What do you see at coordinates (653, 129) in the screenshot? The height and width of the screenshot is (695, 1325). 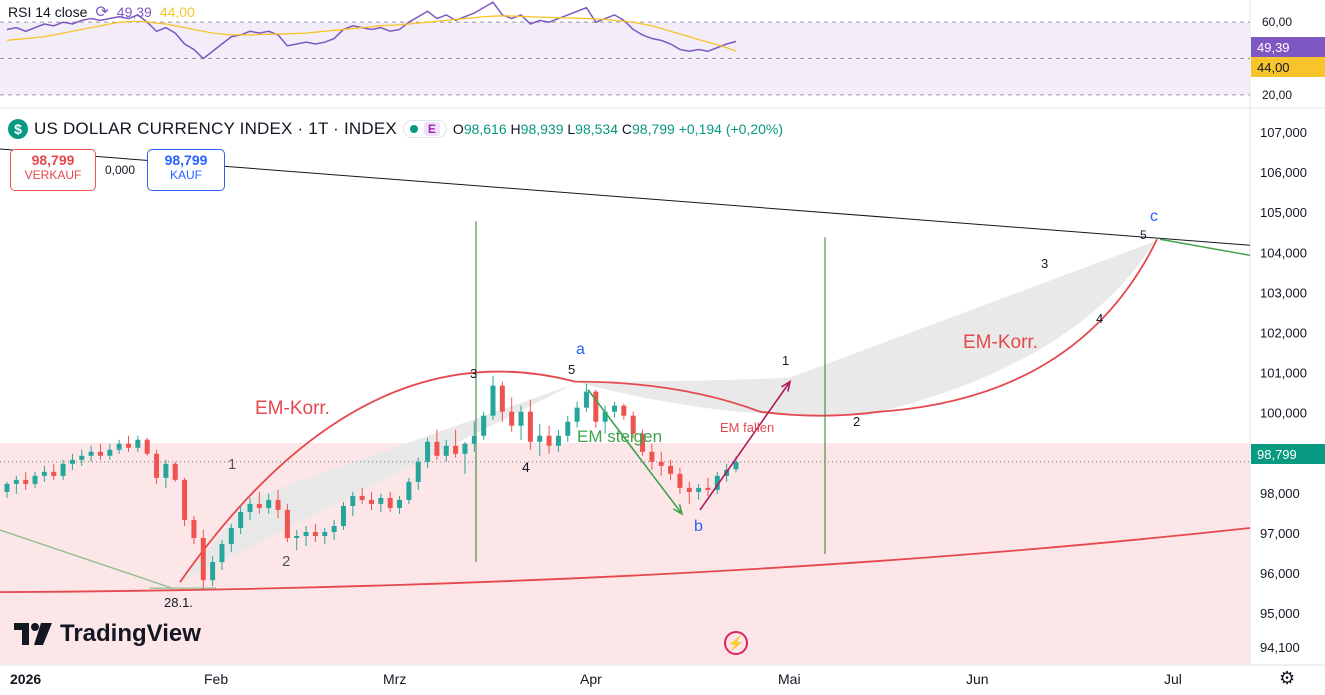 I see `close-value: 98,799` at bounding box center [653, 129].